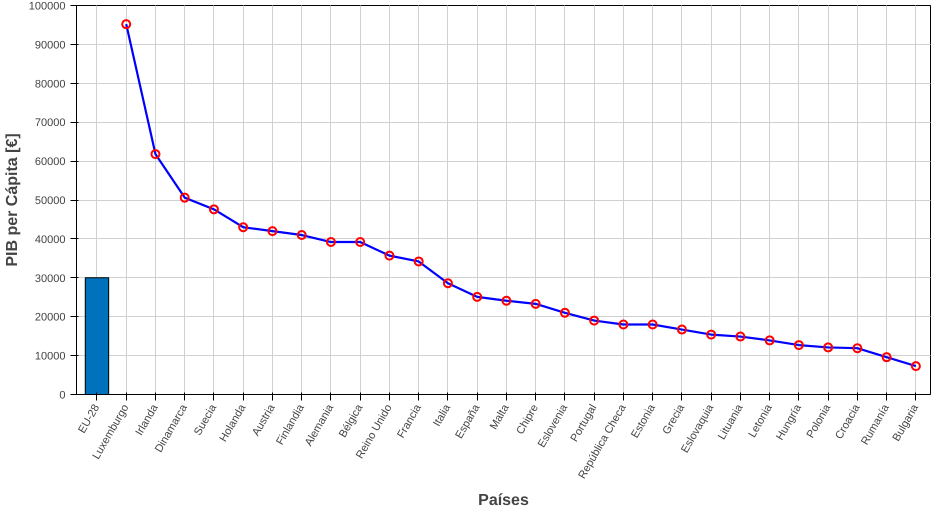 This screenshot has height=516, width=939. Describe the element at coordinates (50, 45) in the screenshot. I see `y-tick-label: 90000` at that location.